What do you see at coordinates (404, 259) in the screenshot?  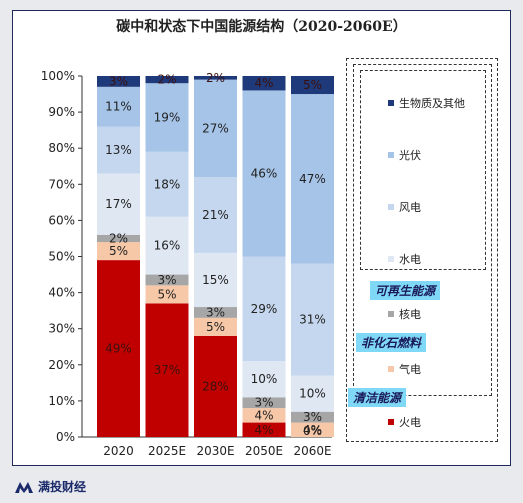 I see `legend-item-hydro: 水电` at bounding box center [404, 259].